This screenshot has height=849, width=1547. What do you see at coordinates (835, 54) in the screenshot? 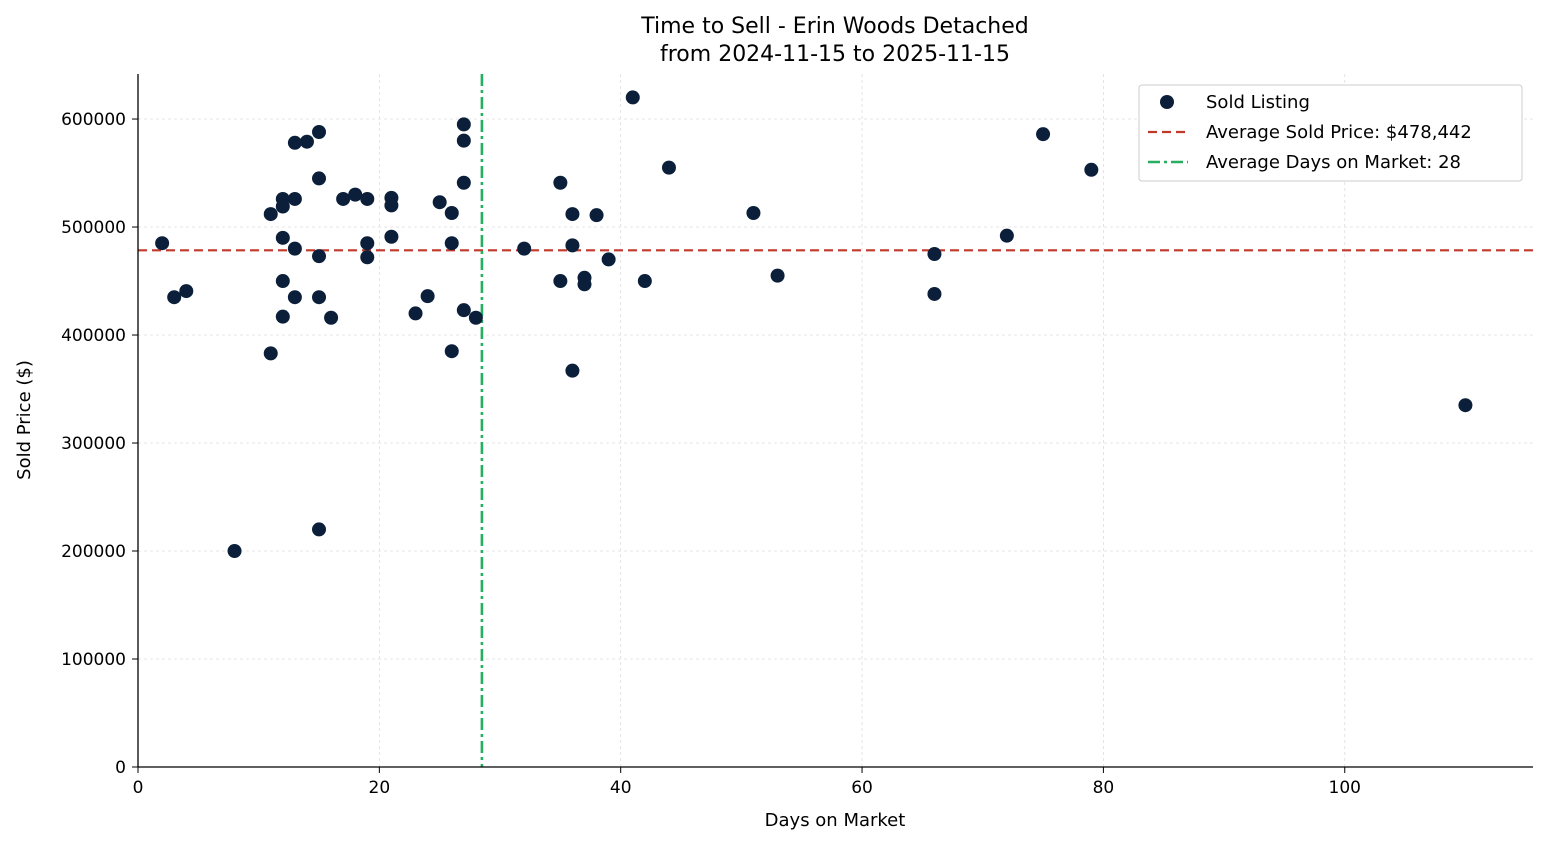
I see `chart-subtitle: from 2024-11-15 to 2025-11-15` at bounding box center [835, 54].